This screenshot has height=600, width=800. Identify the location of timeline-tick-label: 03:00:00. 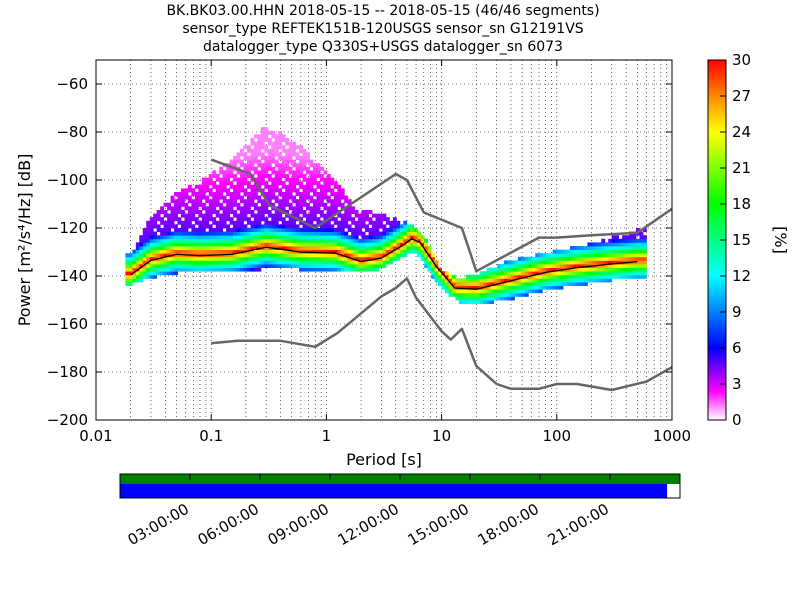
(158, 524).